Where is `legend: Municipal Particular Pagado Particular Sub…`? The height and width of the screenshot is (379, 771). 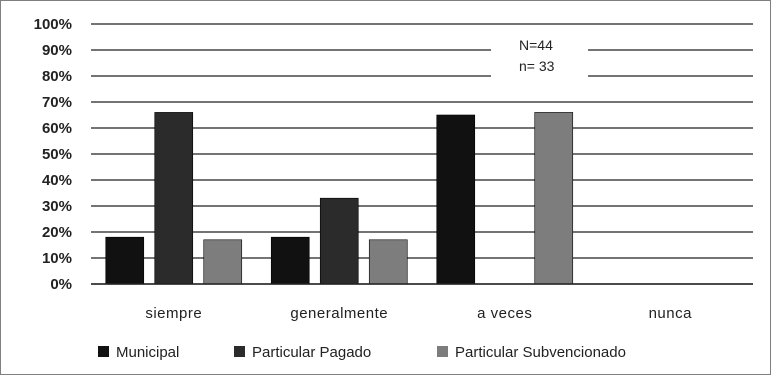 legend: Municipal Particular Pagado Particular Sub… is located at coordinates (362, 352).